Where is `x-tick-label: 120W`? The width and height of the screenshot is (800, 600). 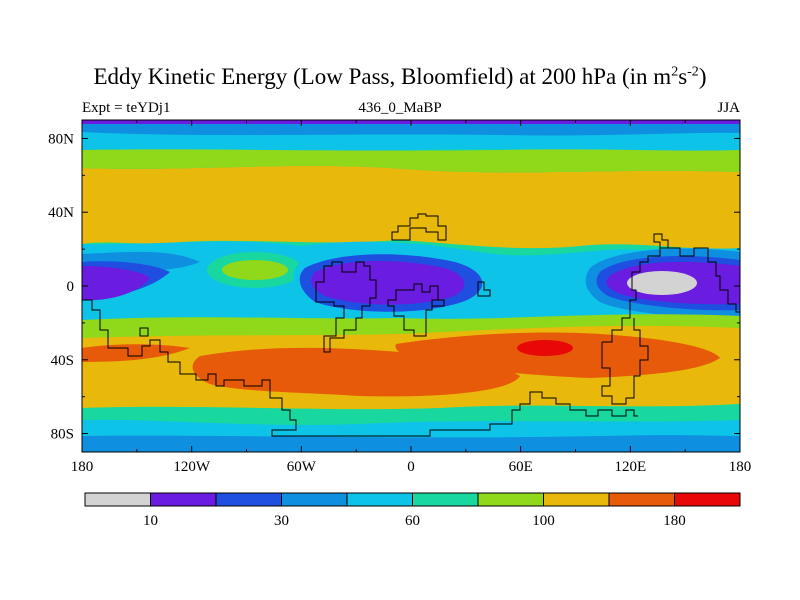 x-tick-label: 120W is located at coordinates (192, 467).